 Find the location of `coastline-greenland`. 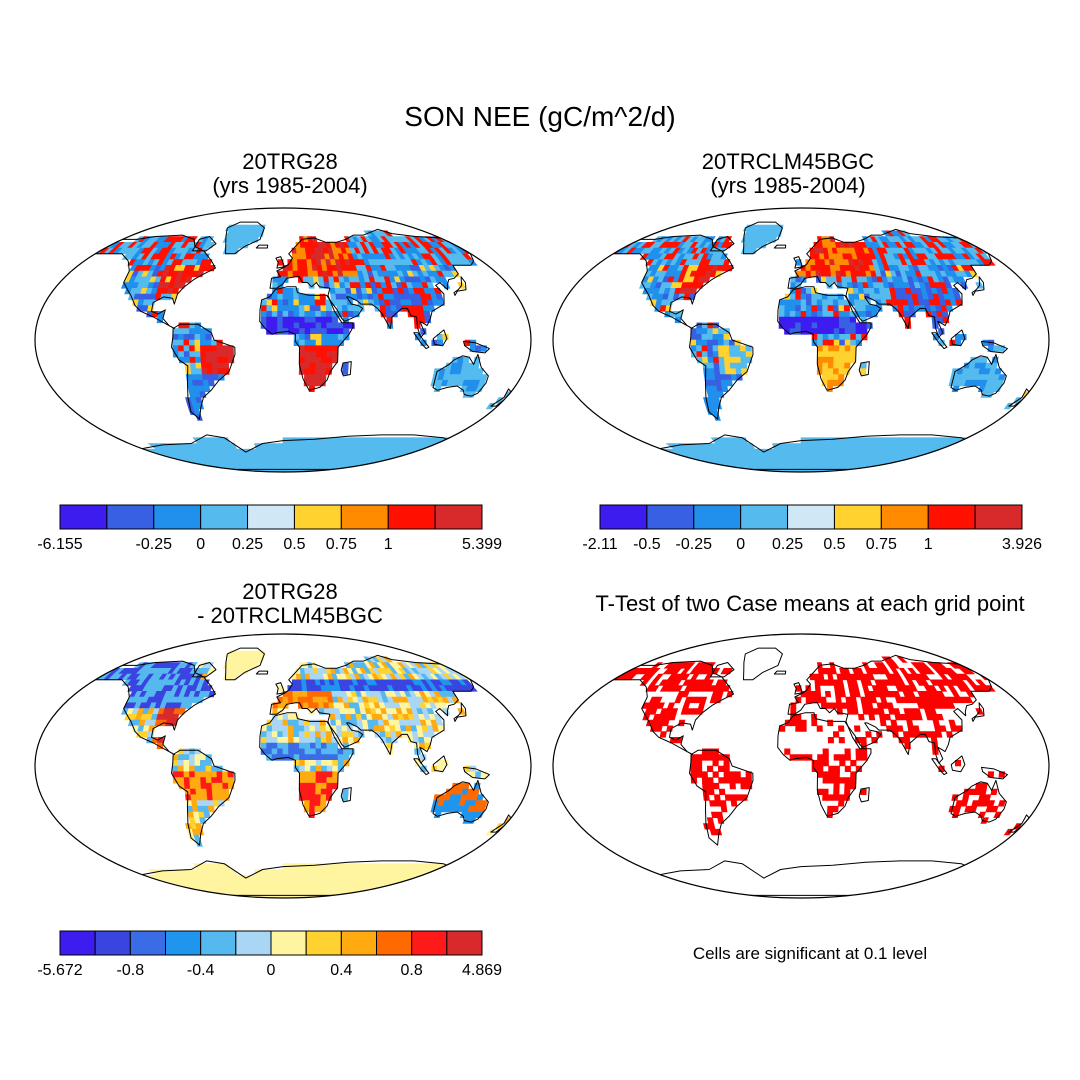

coastline-greenland is located at coordinates (245, 664).